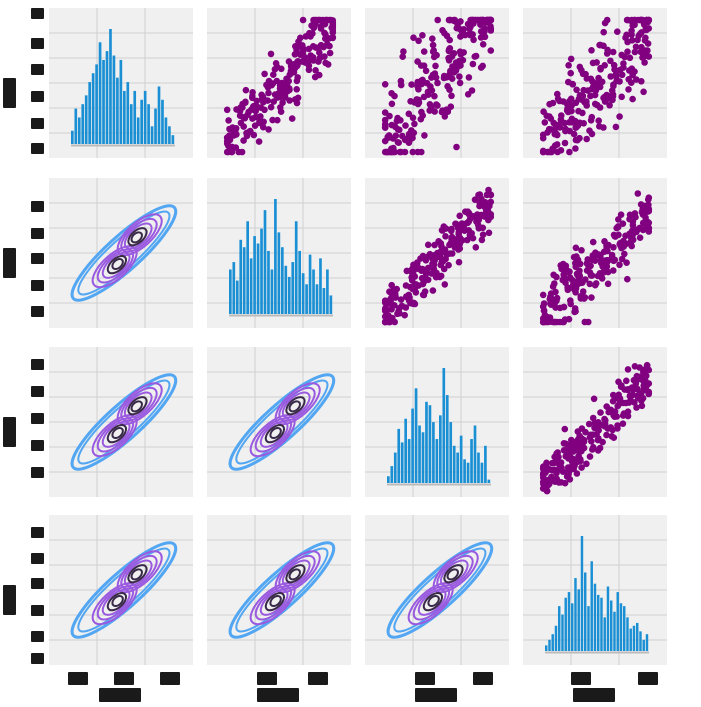  I want to click on y-axis-label, so click(9, 93).